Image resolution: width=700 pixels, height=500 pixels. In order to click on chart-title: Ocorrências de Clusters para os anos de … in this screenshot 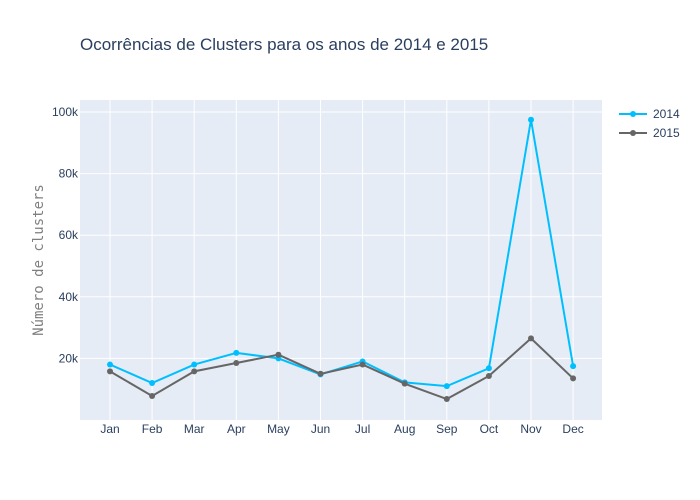, I will do `click(284, 44)`.